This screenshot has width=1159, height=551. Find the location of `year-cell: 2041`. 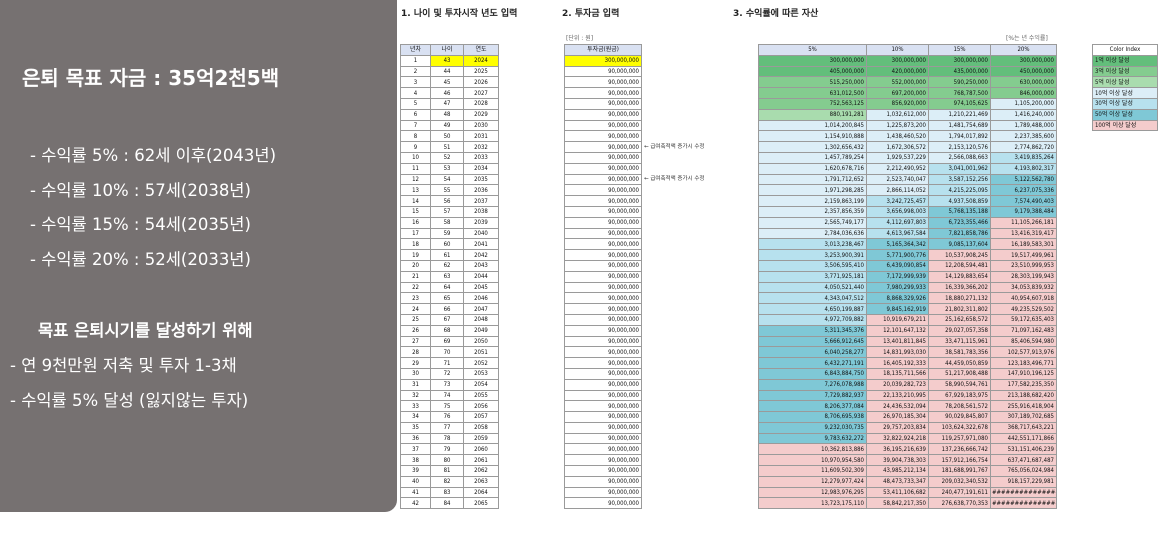

year-cell: 2041 is located at coordinates (481, 244).